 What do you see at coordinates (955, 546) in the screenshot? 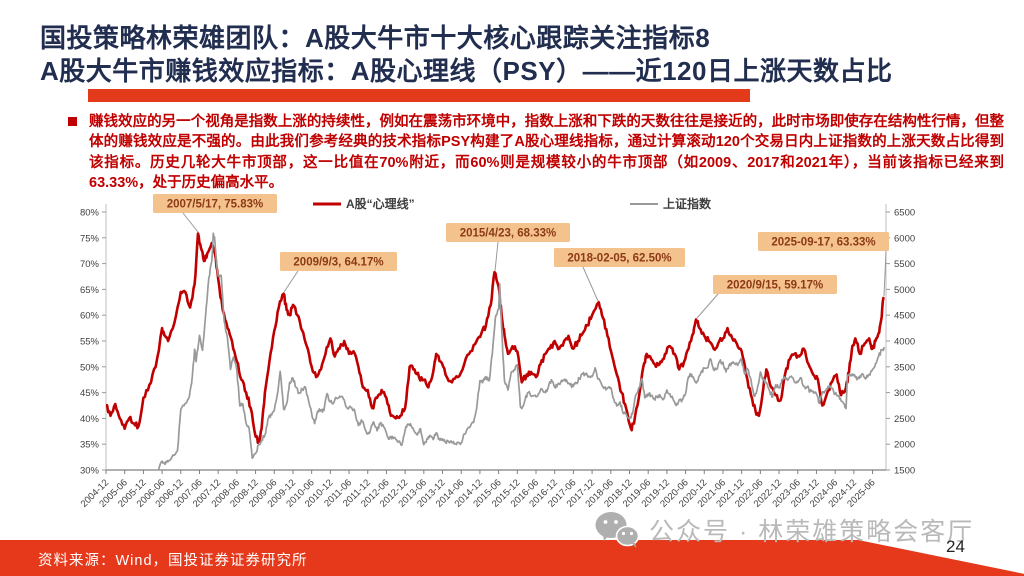
I see `page-number: 24` at bounding box center [955, 546].